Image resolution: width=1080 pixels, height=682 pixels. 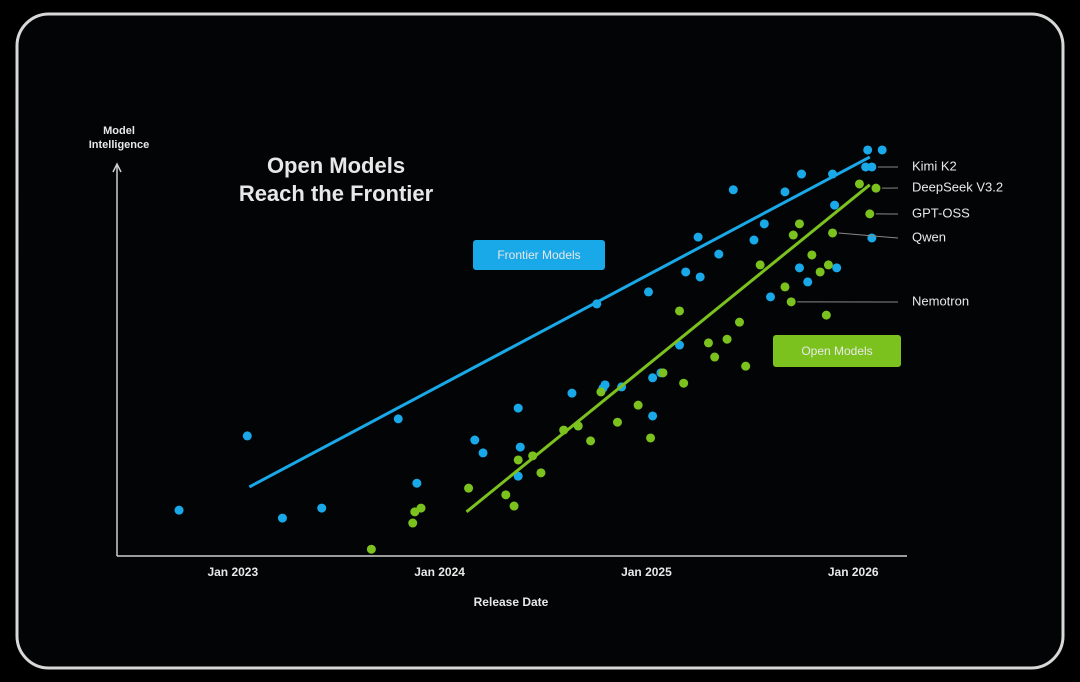 I want to click on annotation-label: DeepSeek V3.2, so click(x=957, y=186).